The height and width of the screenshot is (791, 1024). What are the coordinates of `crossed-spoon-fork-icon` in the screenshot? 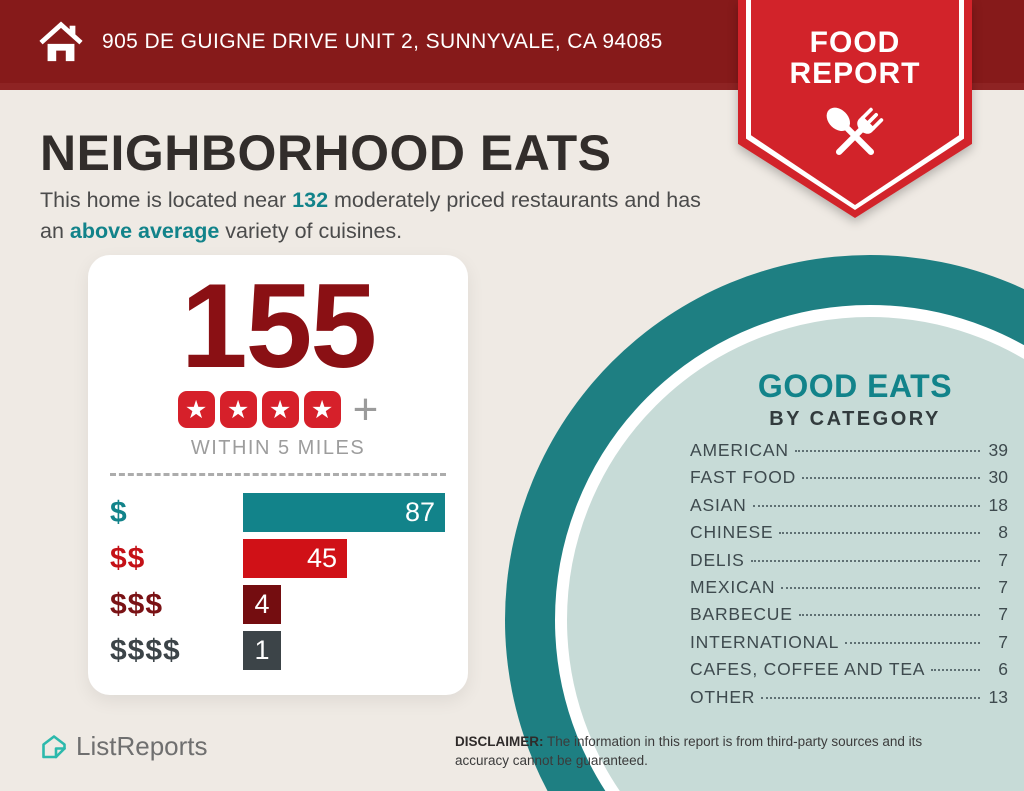 It's located at (855, 131).